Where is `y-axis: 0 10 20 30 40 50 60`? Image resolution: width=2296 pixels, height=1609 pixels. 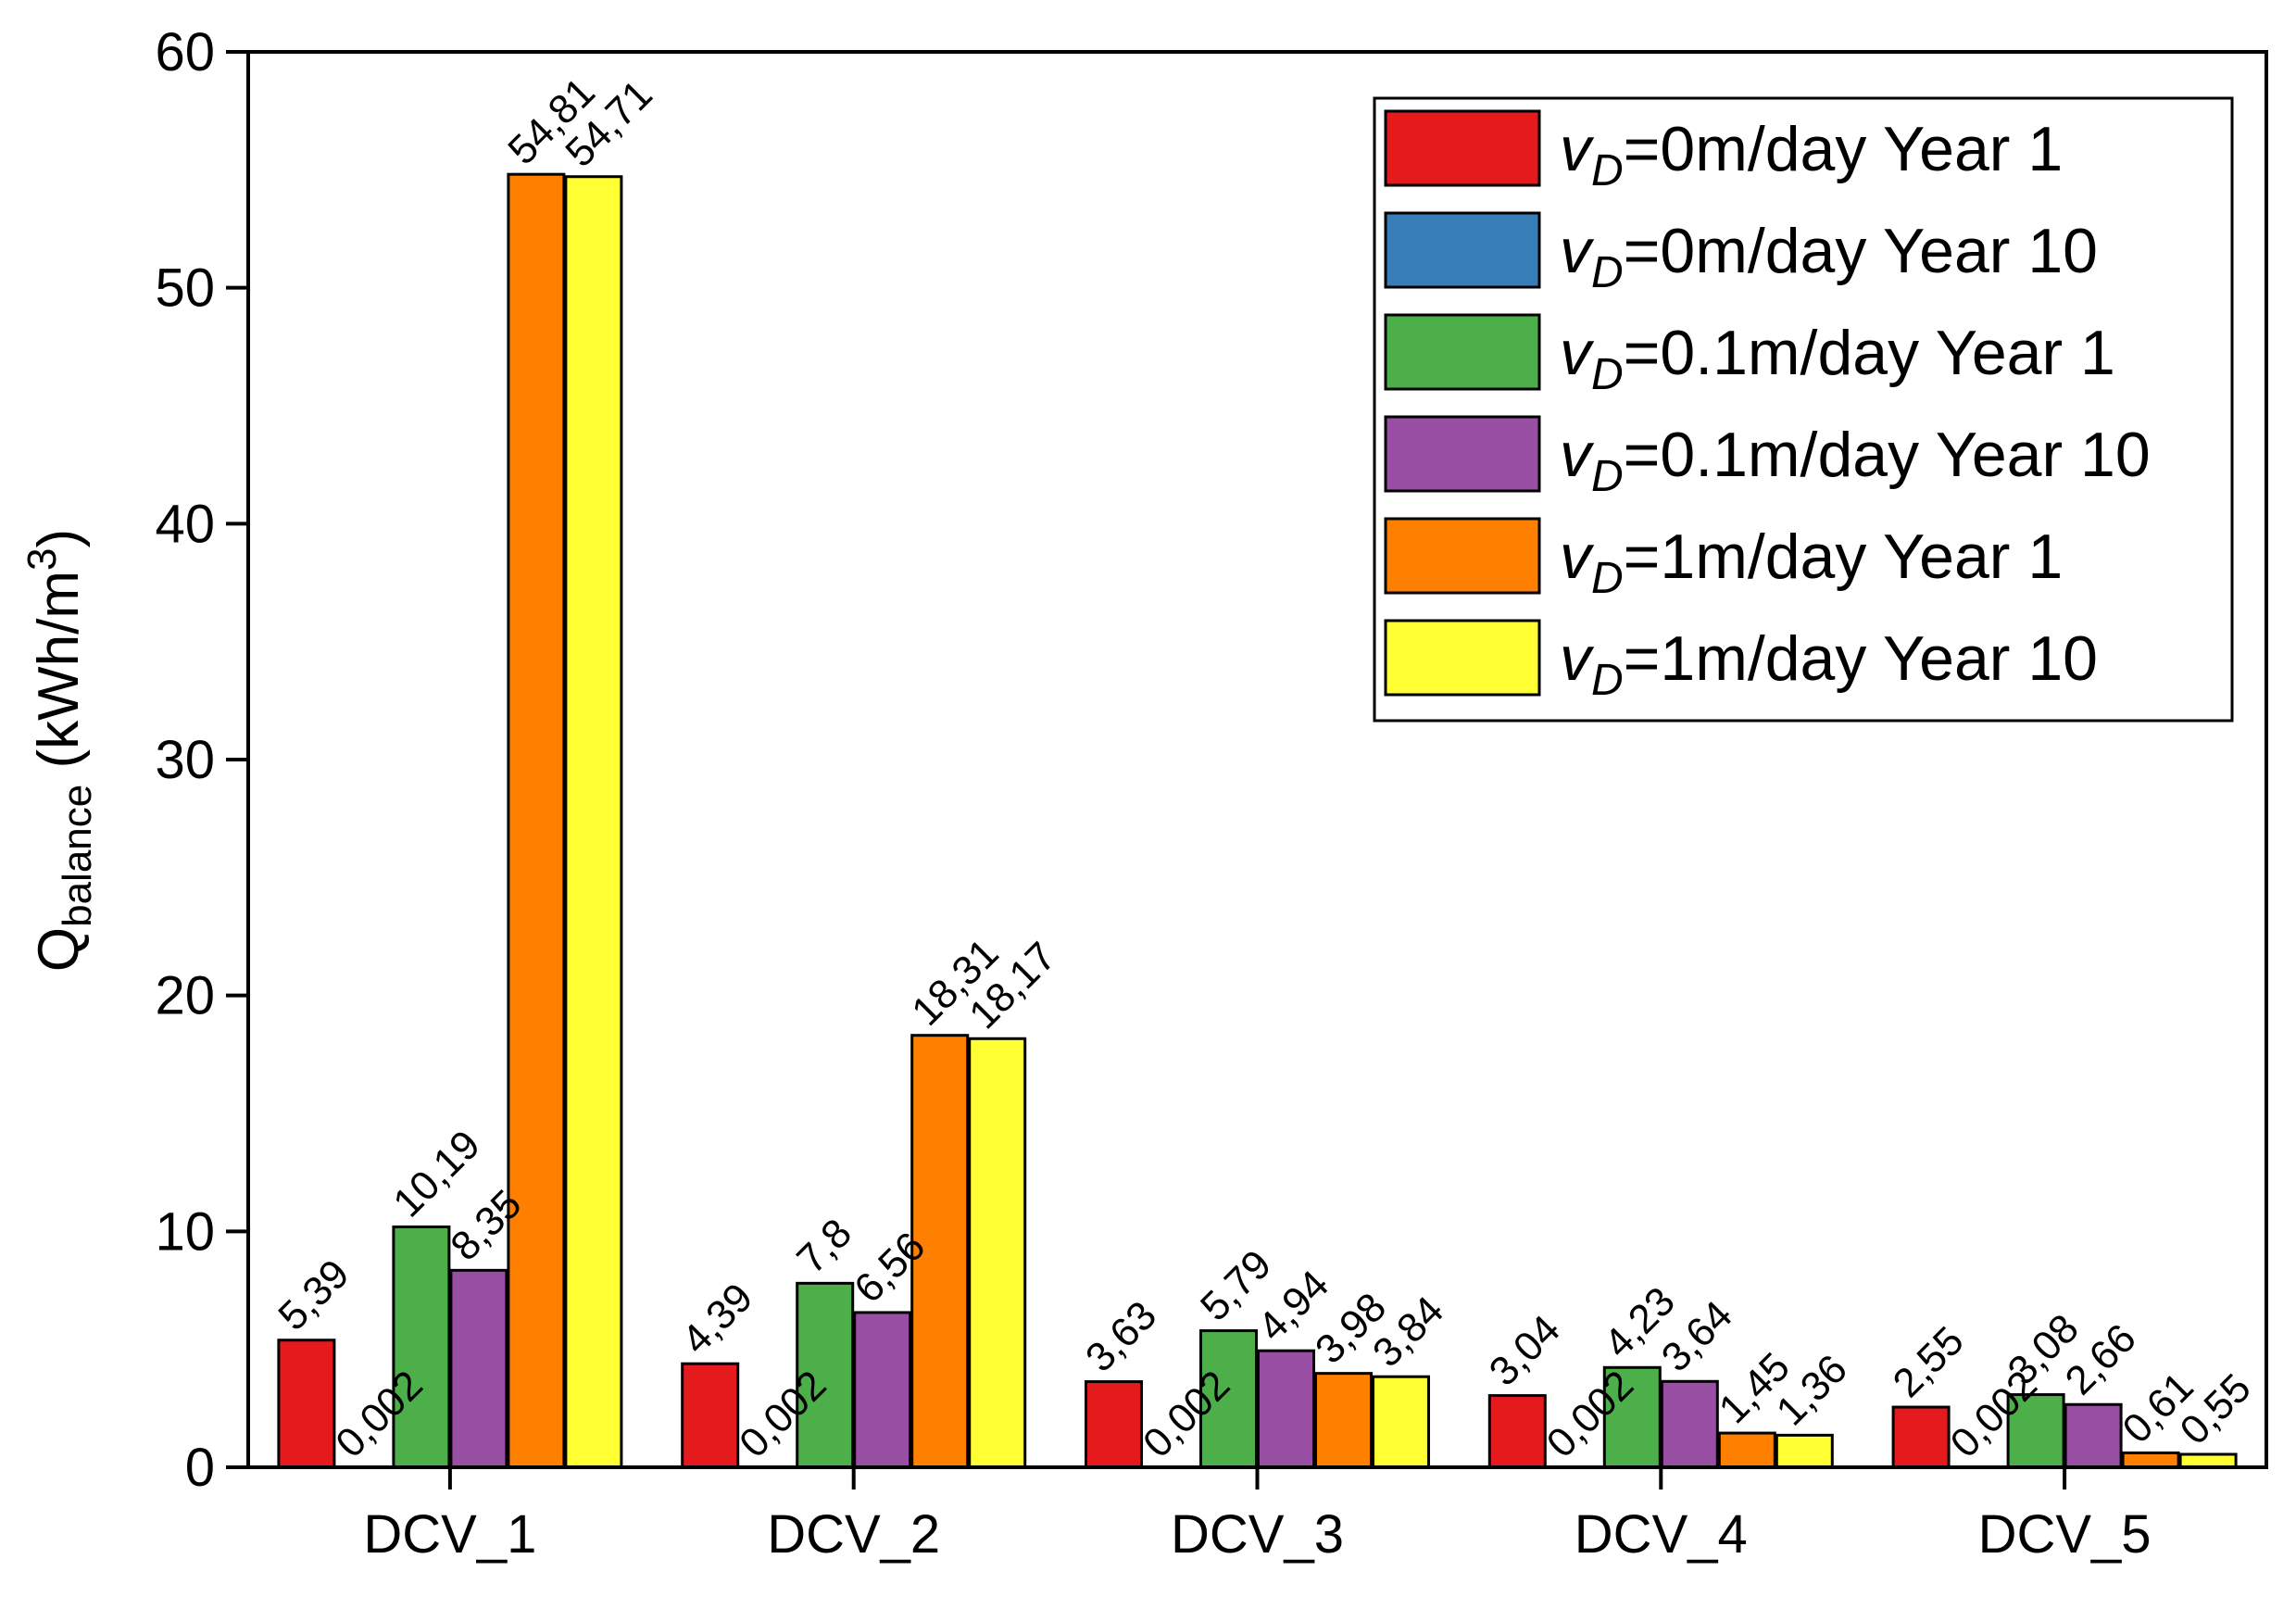 y-axis: 0 10 20 30 40 50 60 is located at coordinates (201, 760).